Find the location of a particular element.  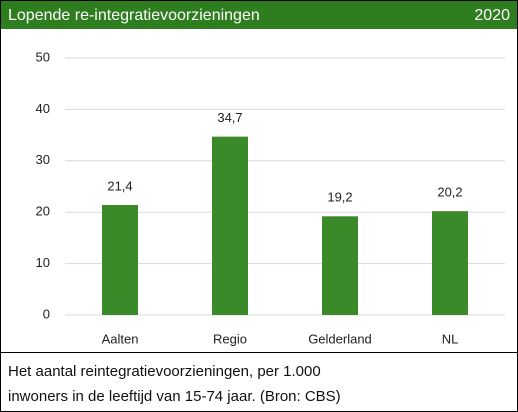

title-bar is located at coordinates (259, 15).